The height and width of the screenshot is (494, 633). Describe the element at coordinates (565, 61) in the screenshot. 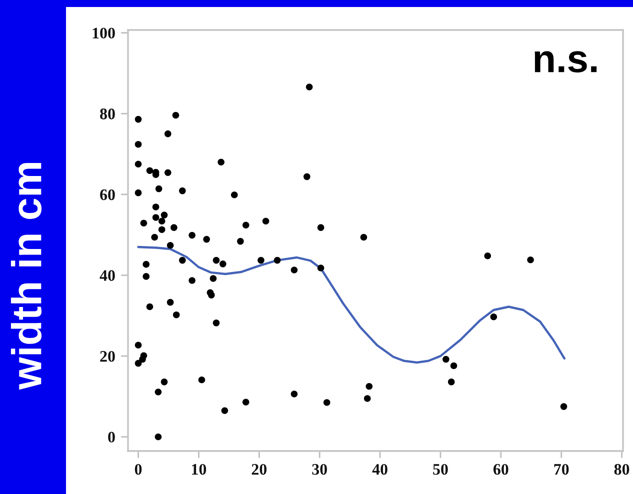

I see `annotation: n.s.` at that location.